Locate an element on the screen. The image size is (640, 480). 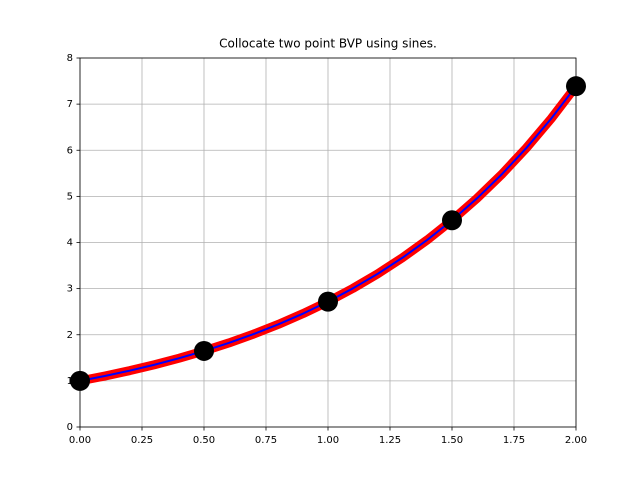
x-tick-label: 1.25 is located at coordinates (390, 440).